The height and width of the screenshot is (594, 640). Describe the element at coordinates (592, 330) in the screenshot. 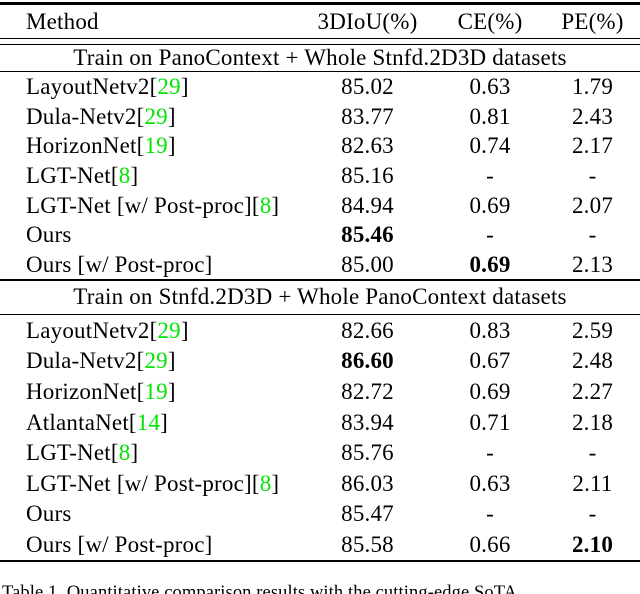

I see `cell-pe: 2.59` at that location.